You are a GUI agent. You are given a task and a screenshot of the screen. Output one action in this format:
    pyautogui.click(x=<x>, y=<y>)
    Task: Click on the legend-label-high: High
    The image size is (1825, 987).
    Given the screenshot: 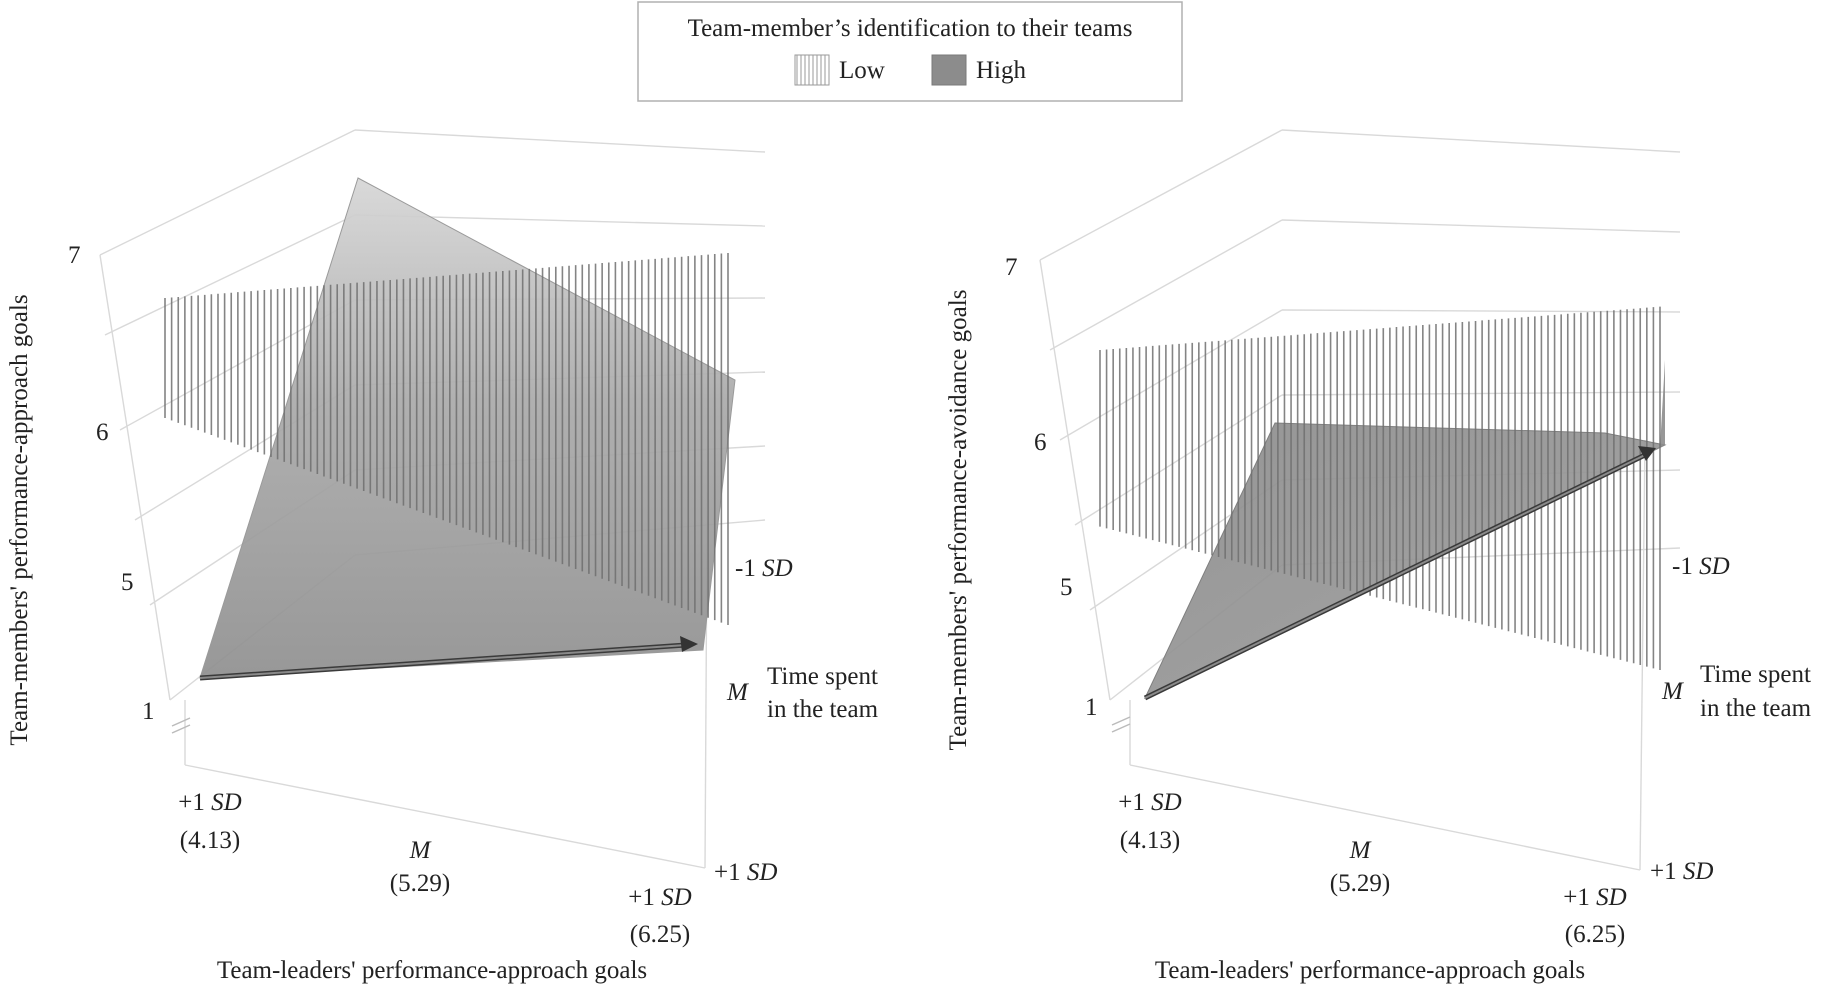 What is the action you would take?
    pyautogui.click(x=1001, y=70)
    